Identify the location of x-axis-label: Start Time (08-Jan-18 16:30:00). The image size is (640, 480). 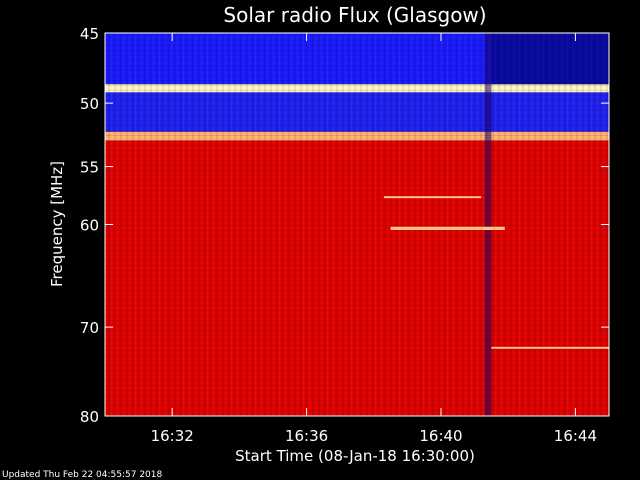
(355, 456).